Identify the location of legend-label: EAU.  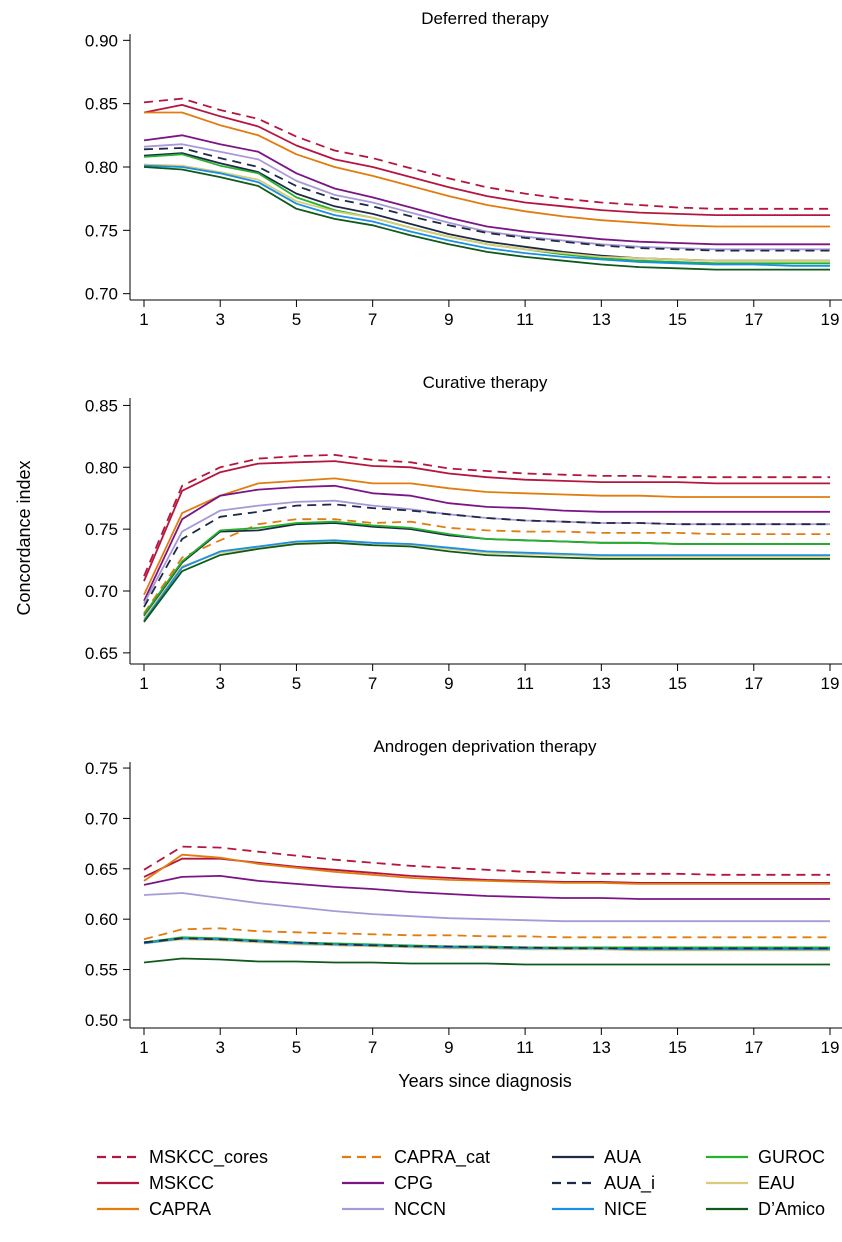
(776, 1183).